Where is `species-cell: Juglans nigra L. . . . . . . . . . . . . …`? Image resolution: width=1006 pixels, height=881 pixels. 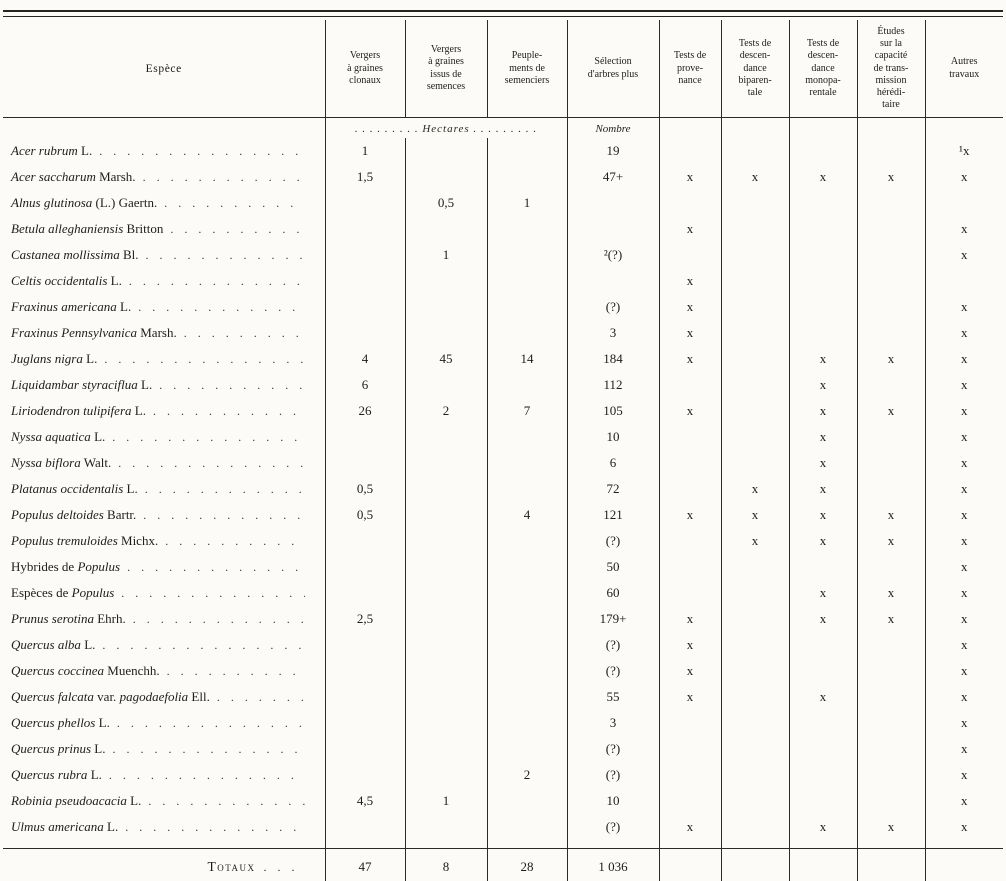
species-cell: Juglans nigra L. . . . . . . . . . . . . … is located at coordinates (164, 359).